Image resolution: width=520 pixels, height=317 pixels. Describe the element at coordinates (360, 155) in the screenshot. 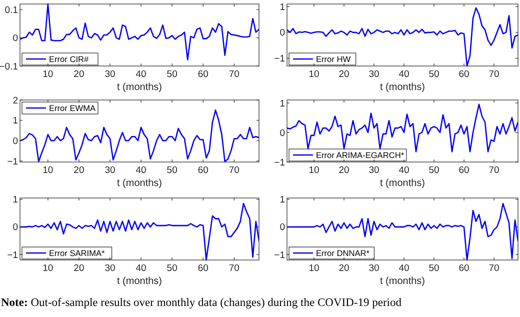

I see `legend-label: Error ARIMA-EGARCH*` at that location.